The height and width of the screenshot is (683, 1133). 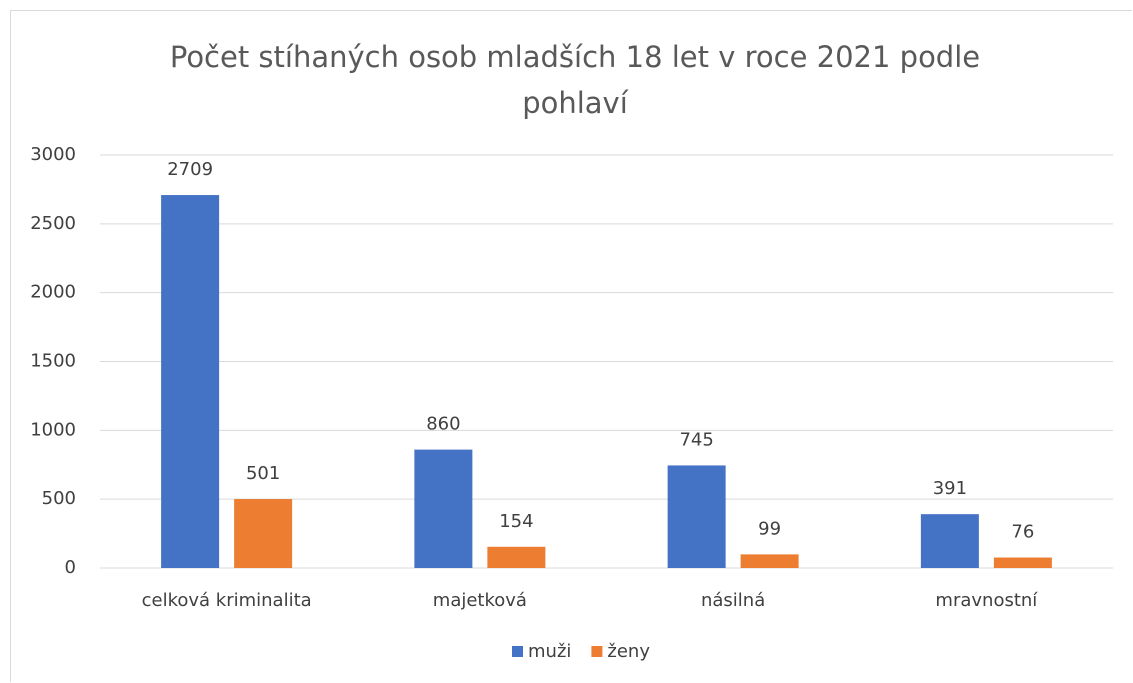 What do you see at coordinates (227, 600) in the screenshot?
I see `x-tick-label: celková kriminalita` at bounding box center [227, 600].